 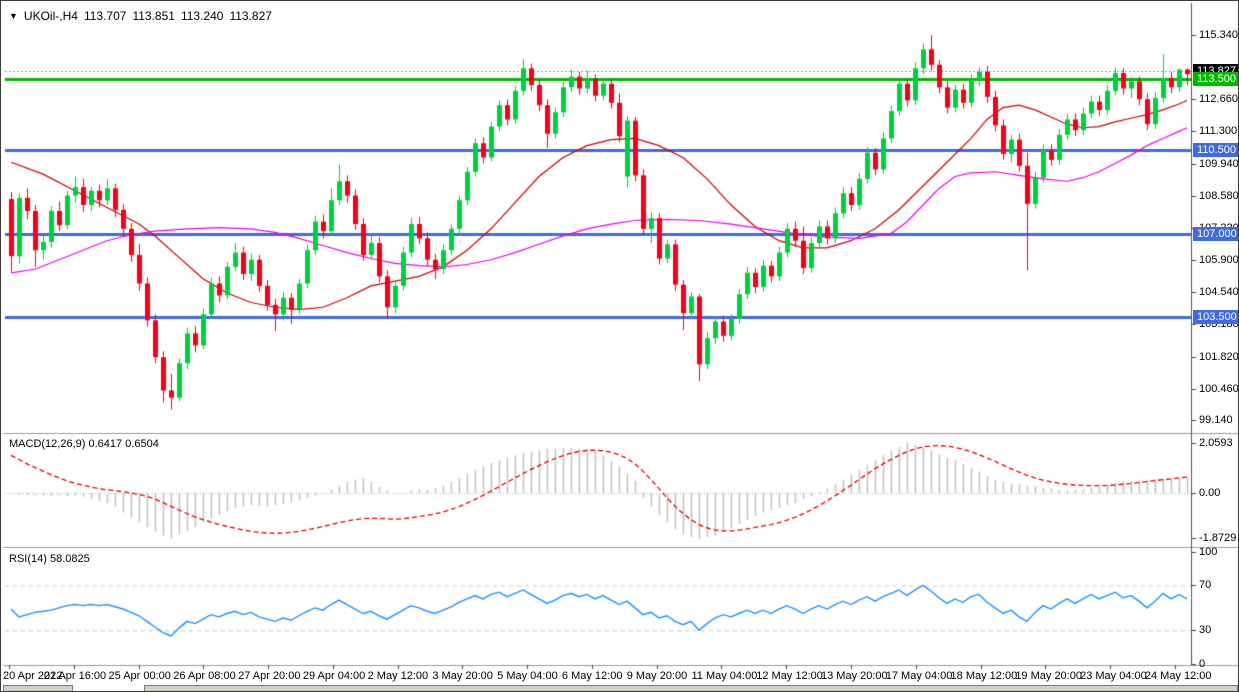 I want to click on symbol-timeframe-label: UKOil-,H4, so click(x=50, y=16).